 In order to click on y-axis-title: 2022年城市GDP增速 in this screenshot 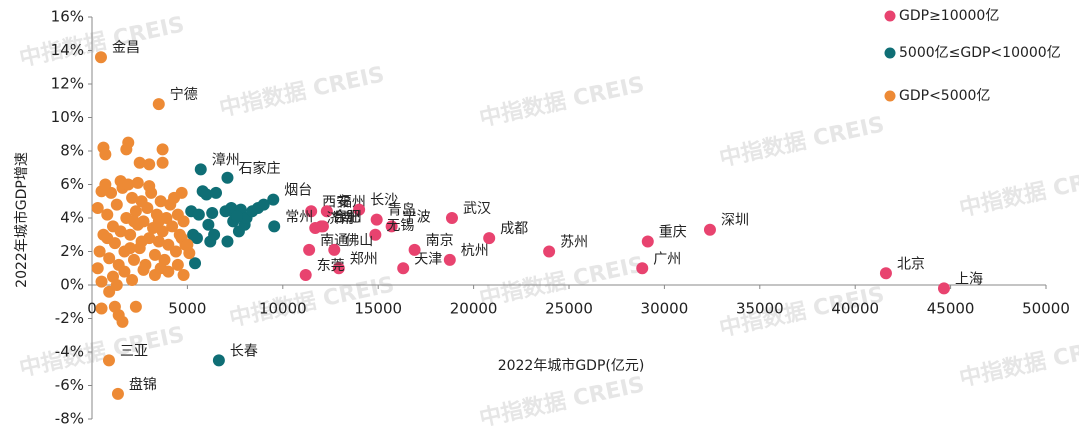, I will do `click(21, 220)`.